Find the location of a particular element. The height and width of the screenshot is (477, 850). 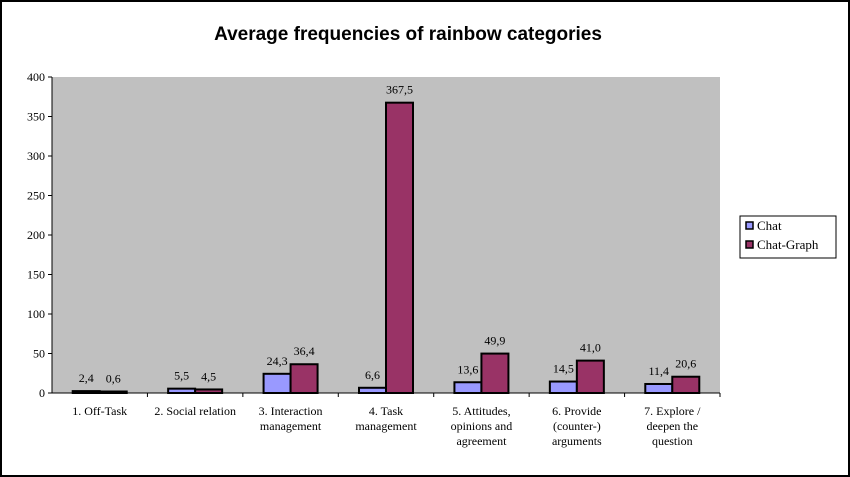

data-label: 4,5 is located at coordinates (208, 376).